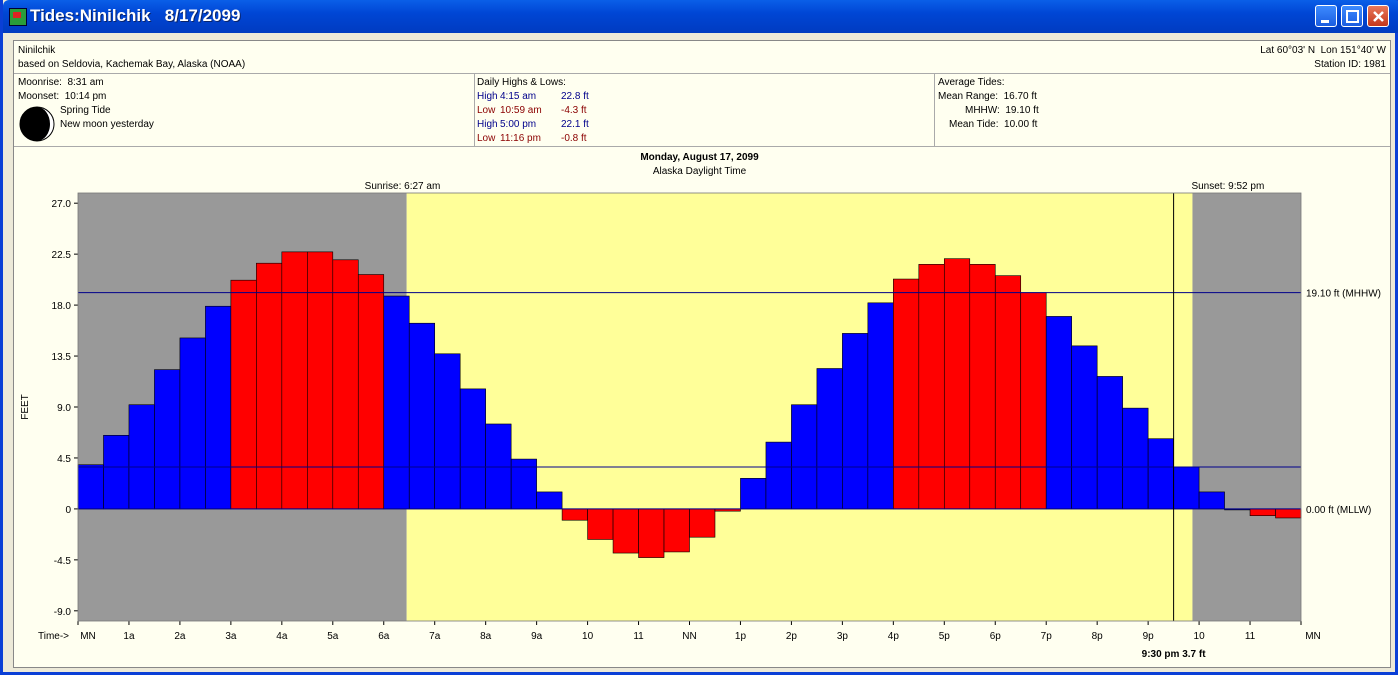 The image size is (1398, 675). Describe the element at coordinates (1323, 50) in the screenshot. I see `lat-lon: Lat 60°03' N Lon 151°40' W` at that location.